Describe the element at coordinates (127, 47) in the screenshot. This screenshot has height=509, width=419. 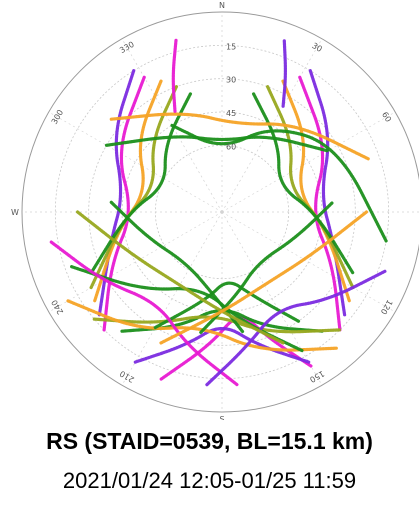
I see `azimuth-label-330: 330` at that location.